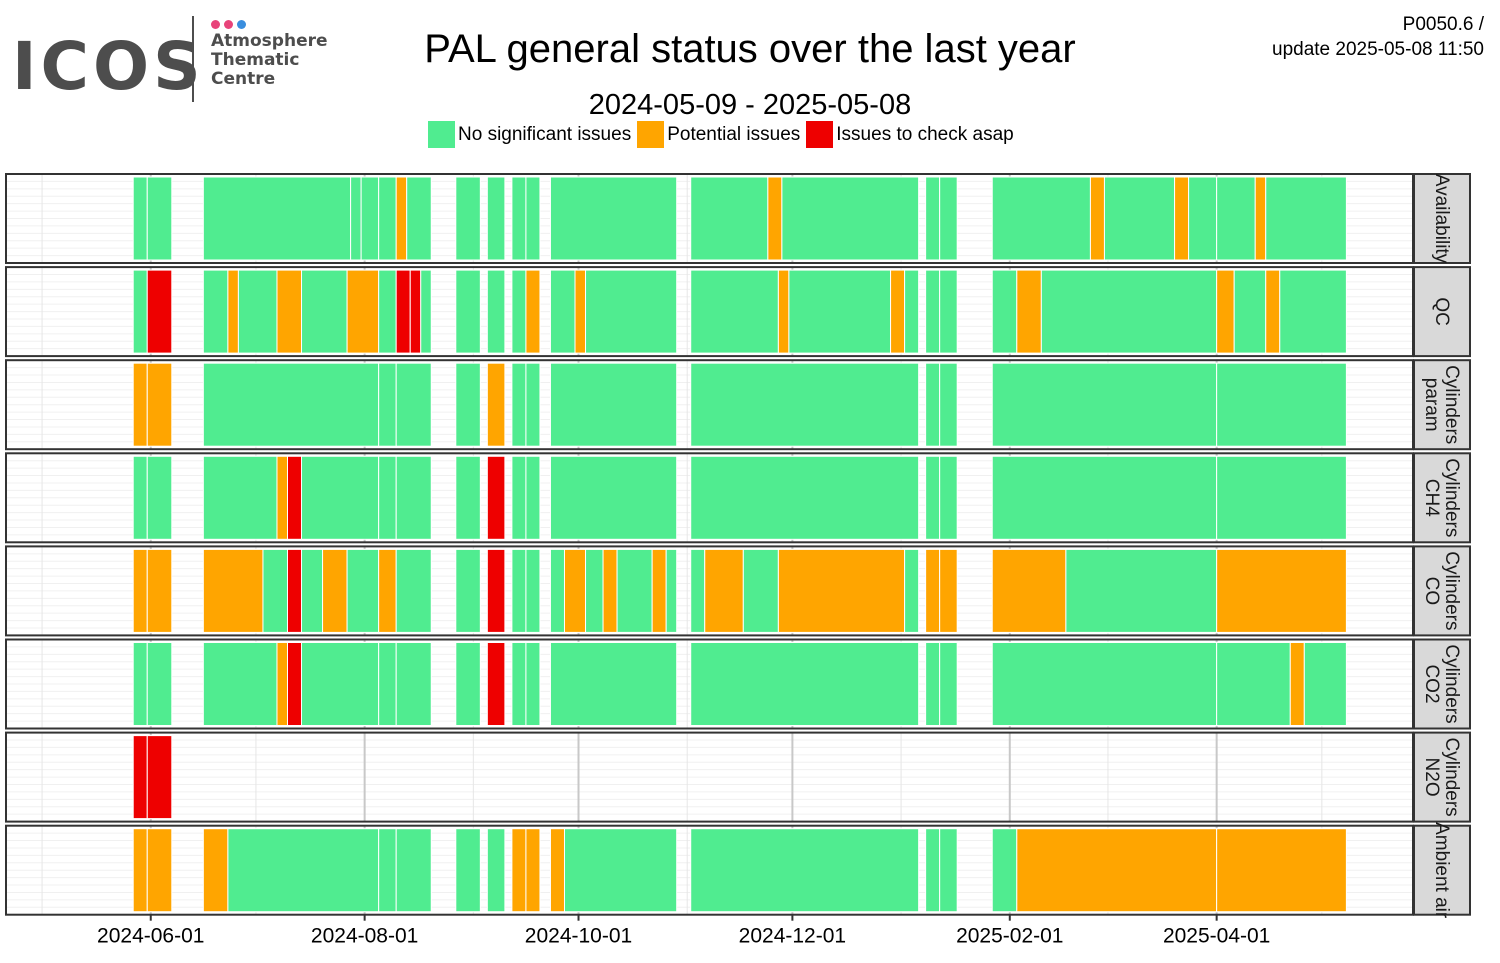 The width and height of the screenshot is (1500, 963). What do you see at coordinates (1441, 497) in the screenshot?
I see `facet-label: CylindersCH4` at bounding box center [1441, 497].